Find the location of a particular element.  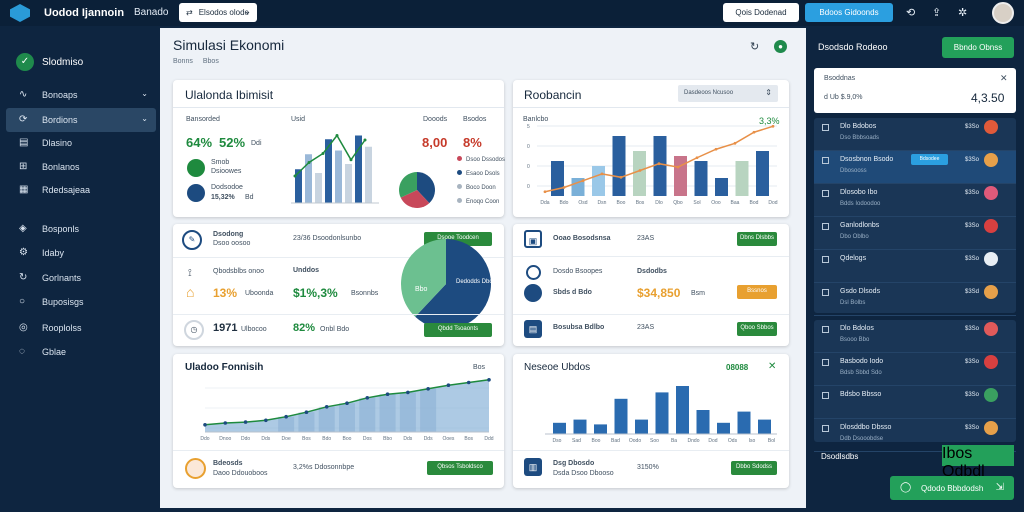

share-icon: ⇪ is located at coordinates (937, 13).